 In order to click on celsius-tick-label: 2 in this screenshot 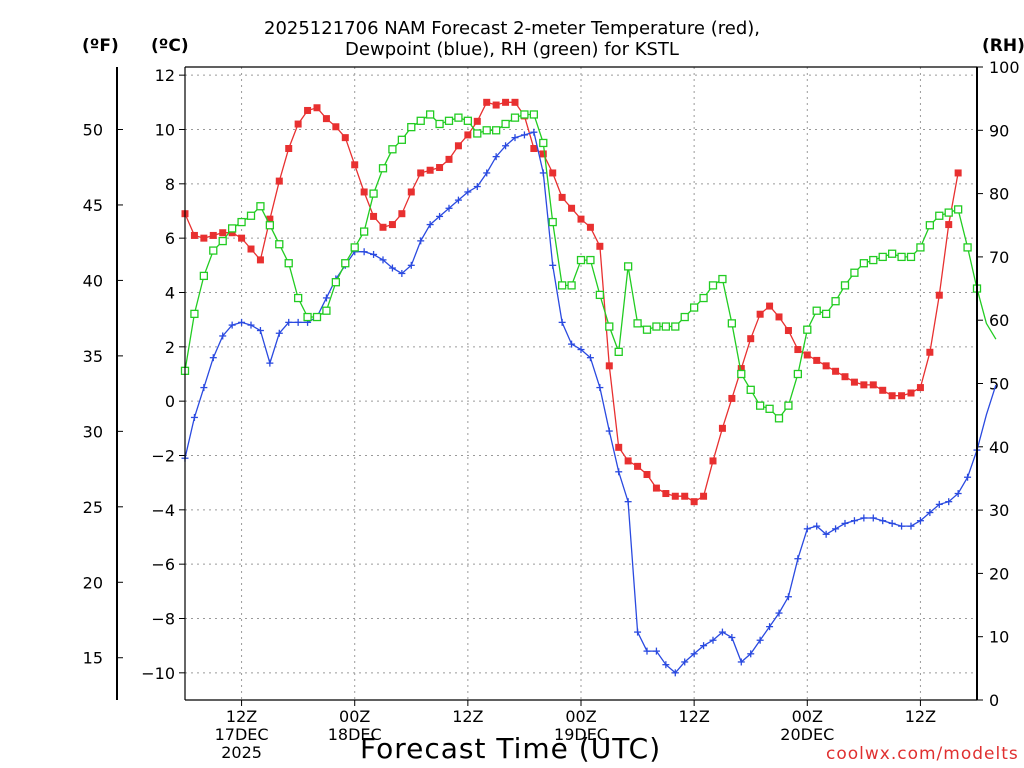, I will do `click(170, 347)`.